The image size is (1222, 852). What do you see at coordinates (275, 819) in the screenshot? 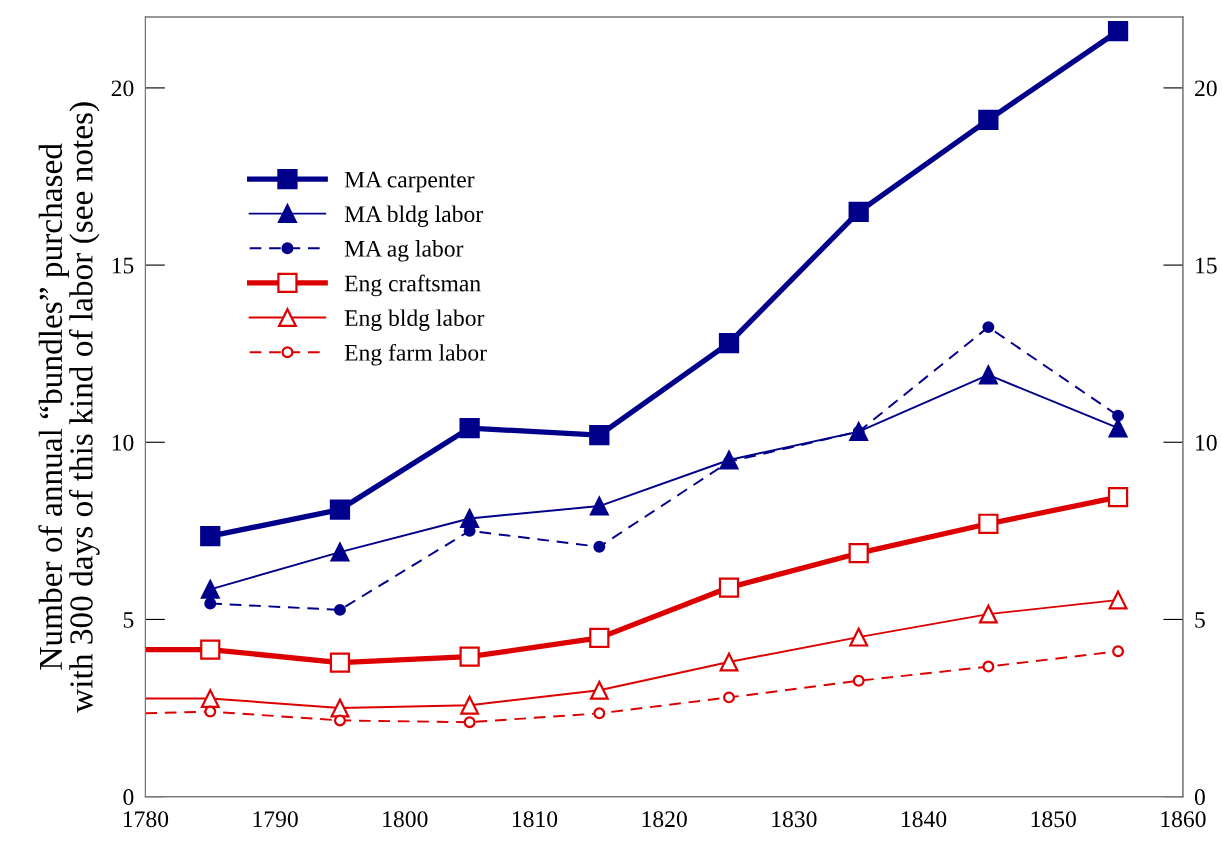
I see `x-tick-label: 1790` at bounding box center [275, 819].